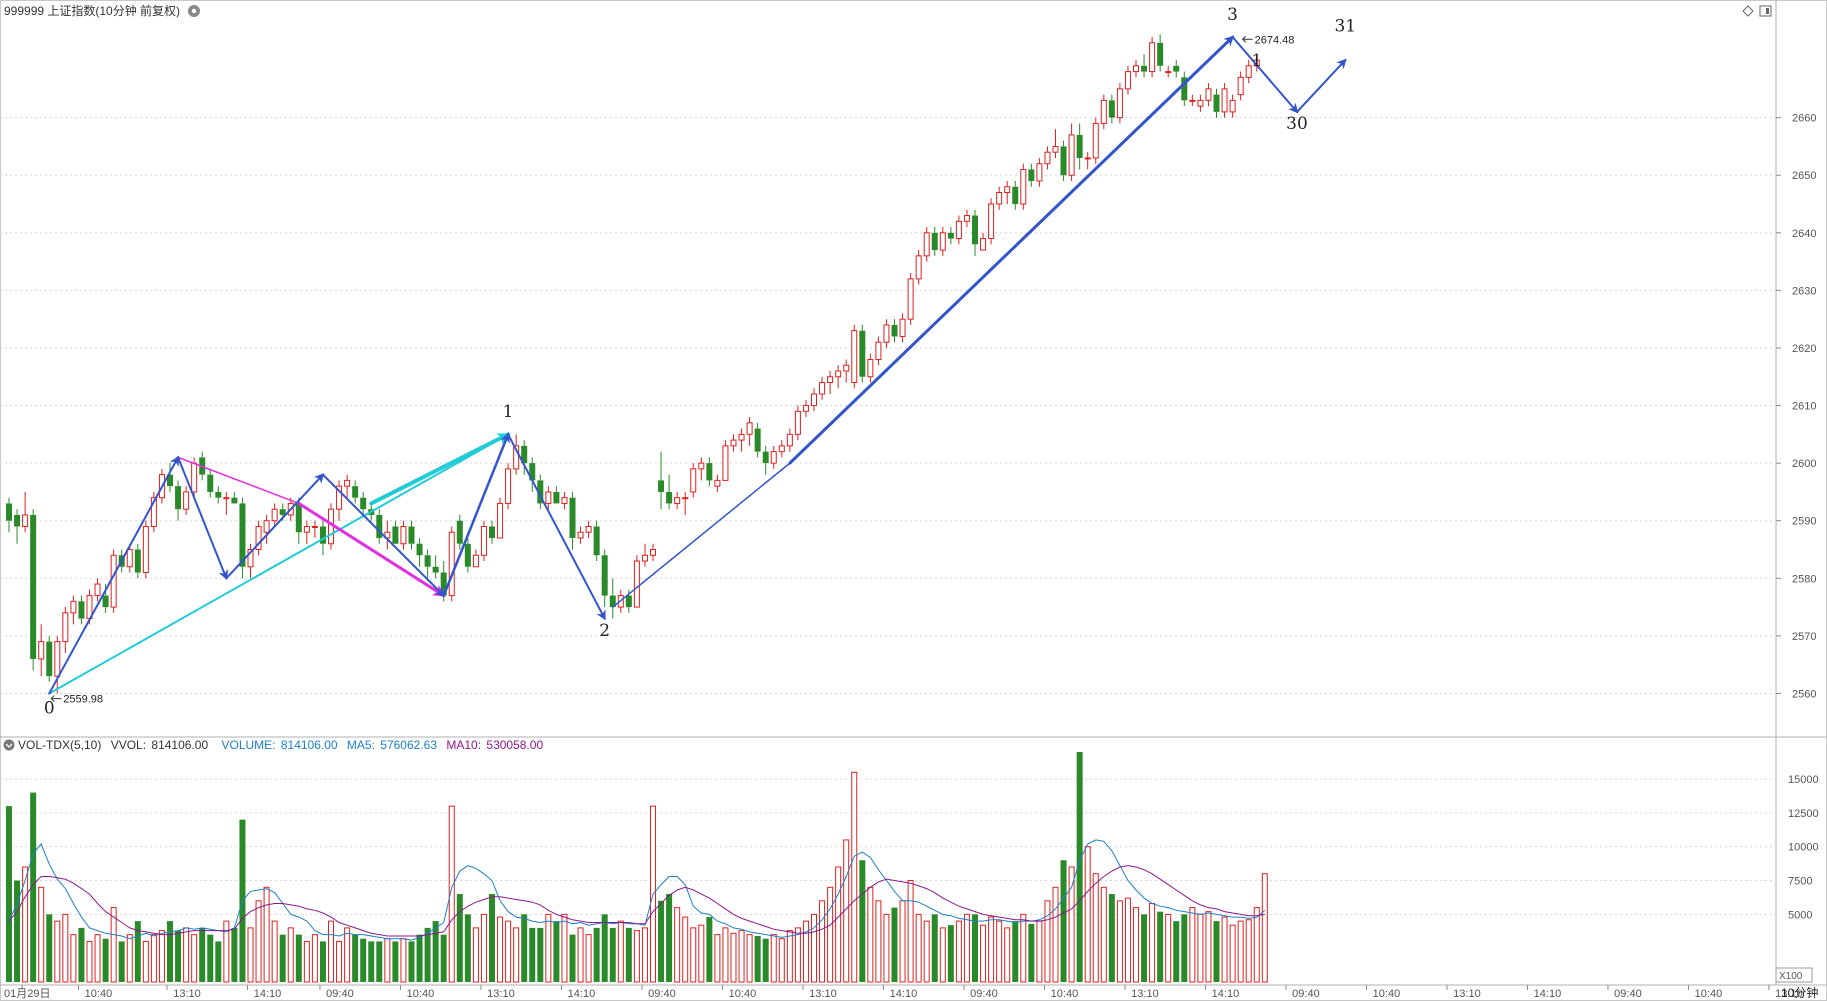 This screenshot has width=1827, height=1001. Describe the element at coordinates (238, 480) in the screenshot. I see `wave-line-magenta` at that location.